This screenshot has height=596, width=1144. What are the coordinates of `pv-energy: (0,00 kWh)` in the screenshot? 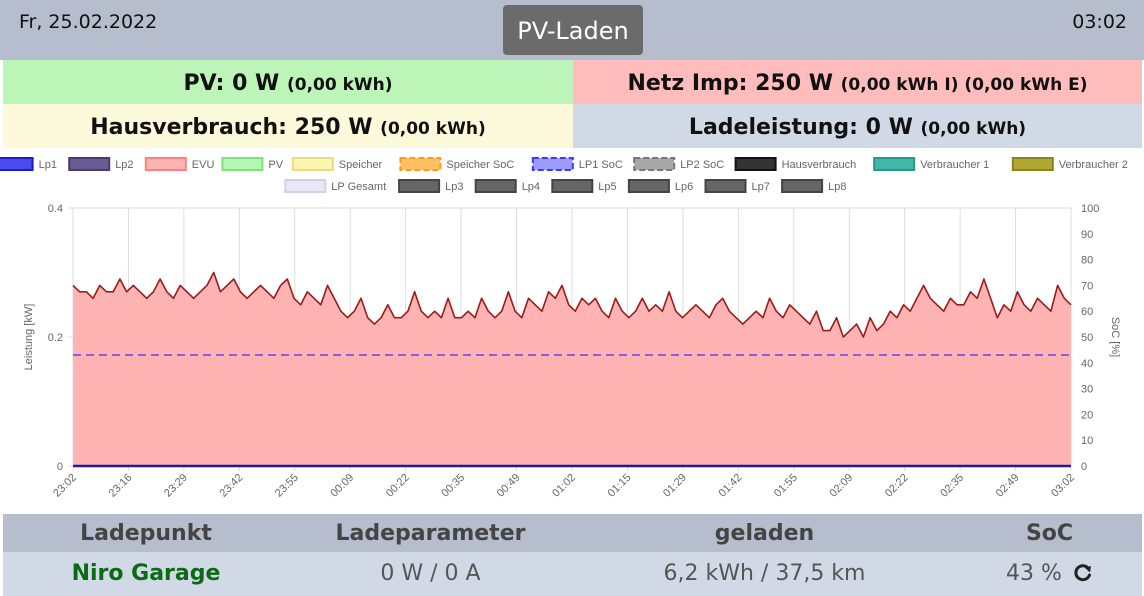 It's located at (339, 85).